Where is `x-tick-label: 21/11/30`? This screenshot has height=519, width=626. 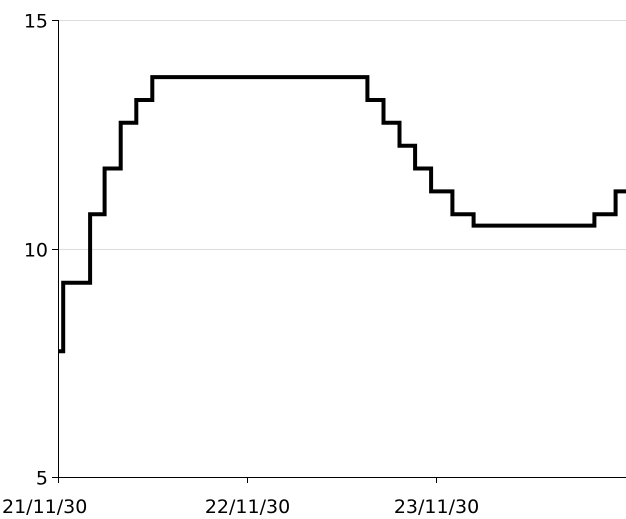 x-tick-label: 21/11/30 is located at coordinates (44, 507).